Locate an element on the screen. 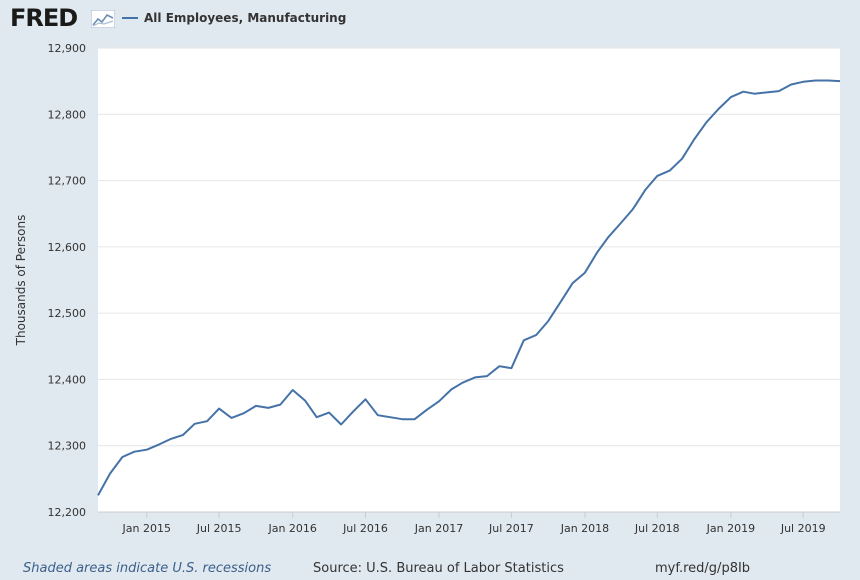 Image resolution: width=860 pixels, height=580 pixels. x-tick-label: Jan 2016 is located at coordinates (291, 528).